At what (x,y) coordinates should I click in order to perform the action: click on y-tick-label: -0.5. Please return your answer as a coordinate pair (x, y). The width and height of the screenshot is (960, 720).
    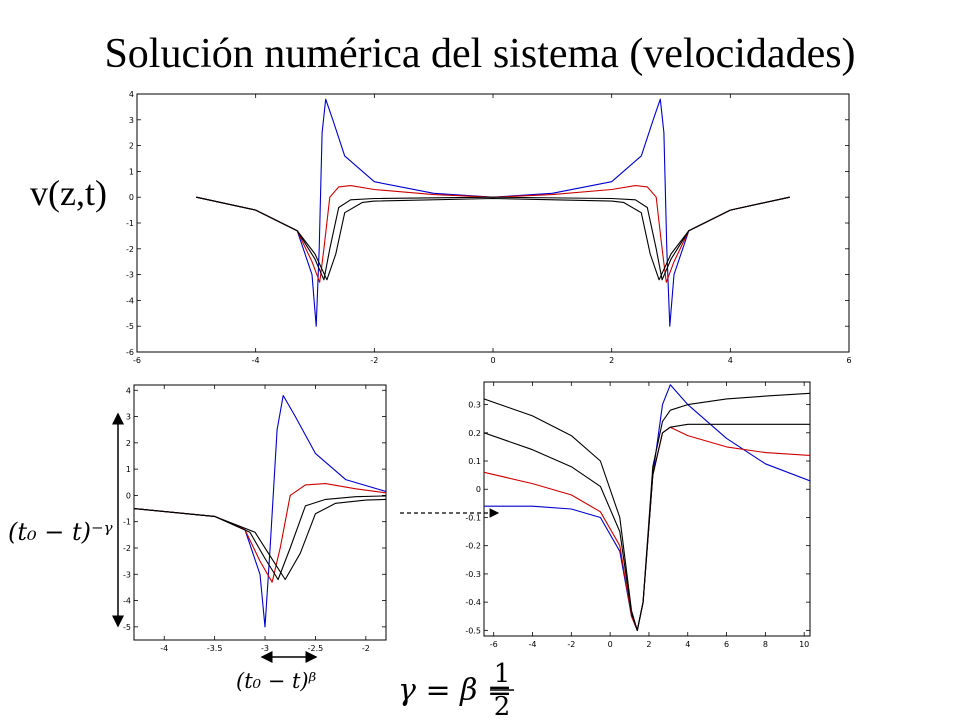
    Looking at the image, I should click on (473, 630).